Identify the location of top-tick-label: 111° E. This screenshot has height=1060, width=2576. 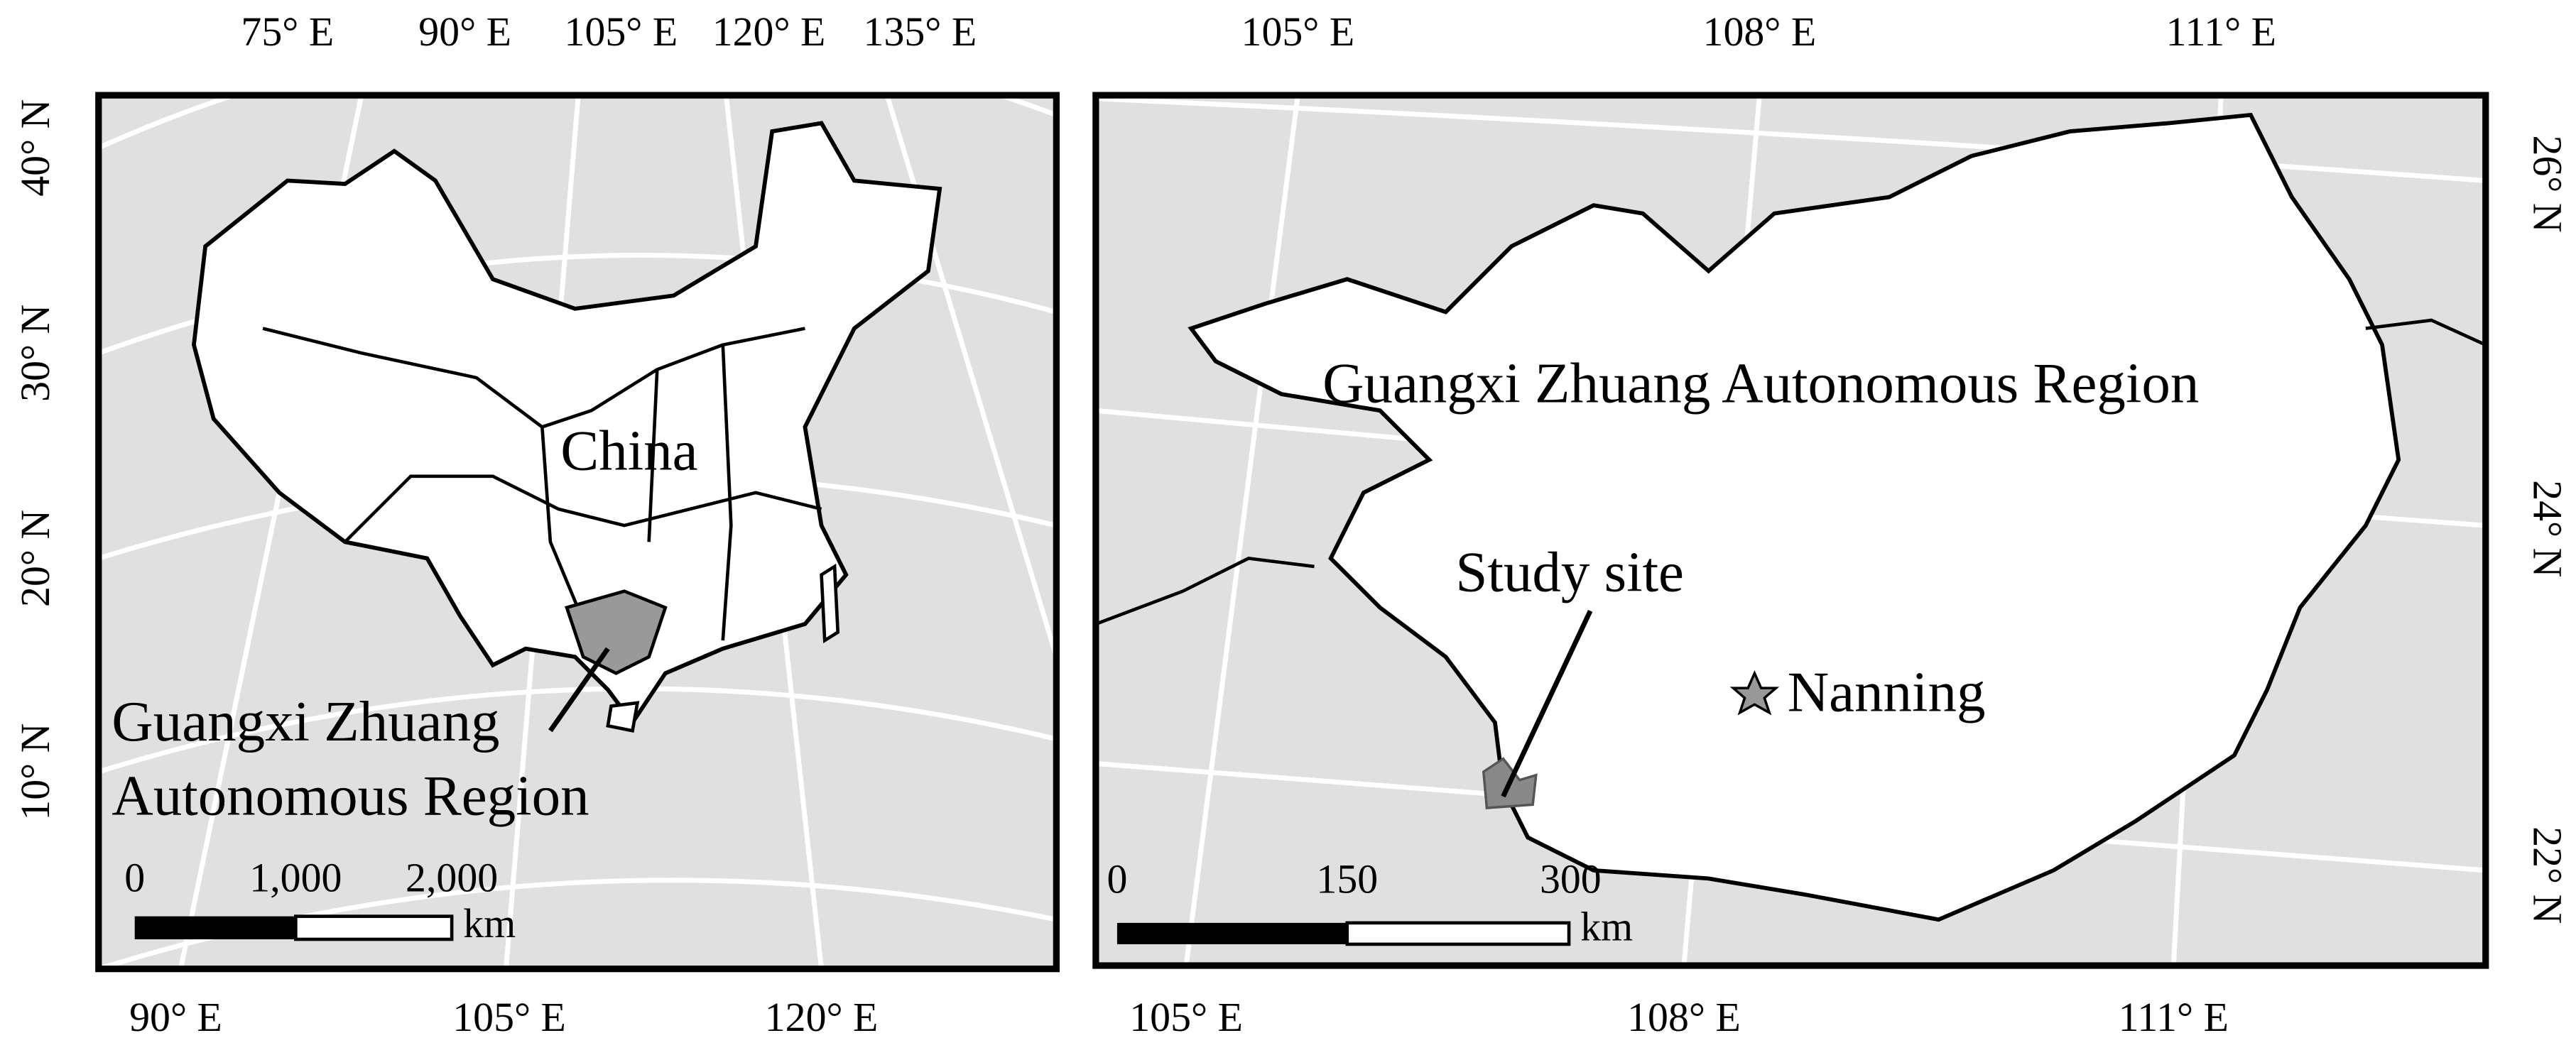
(2221, 32).